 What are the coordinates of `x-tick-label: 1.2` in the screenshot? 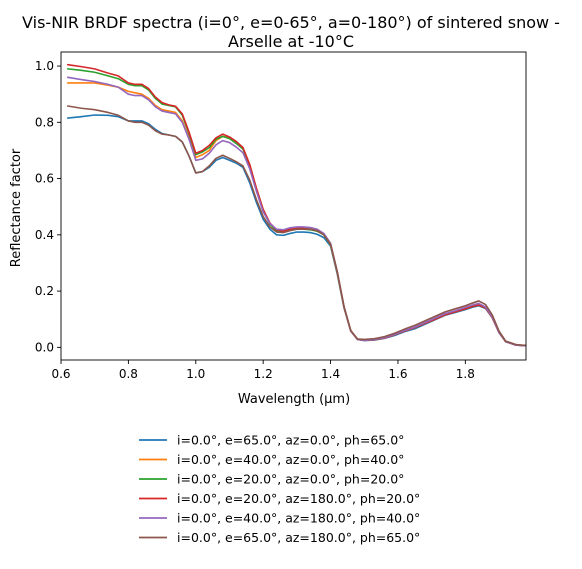 It's located at (263, 374).